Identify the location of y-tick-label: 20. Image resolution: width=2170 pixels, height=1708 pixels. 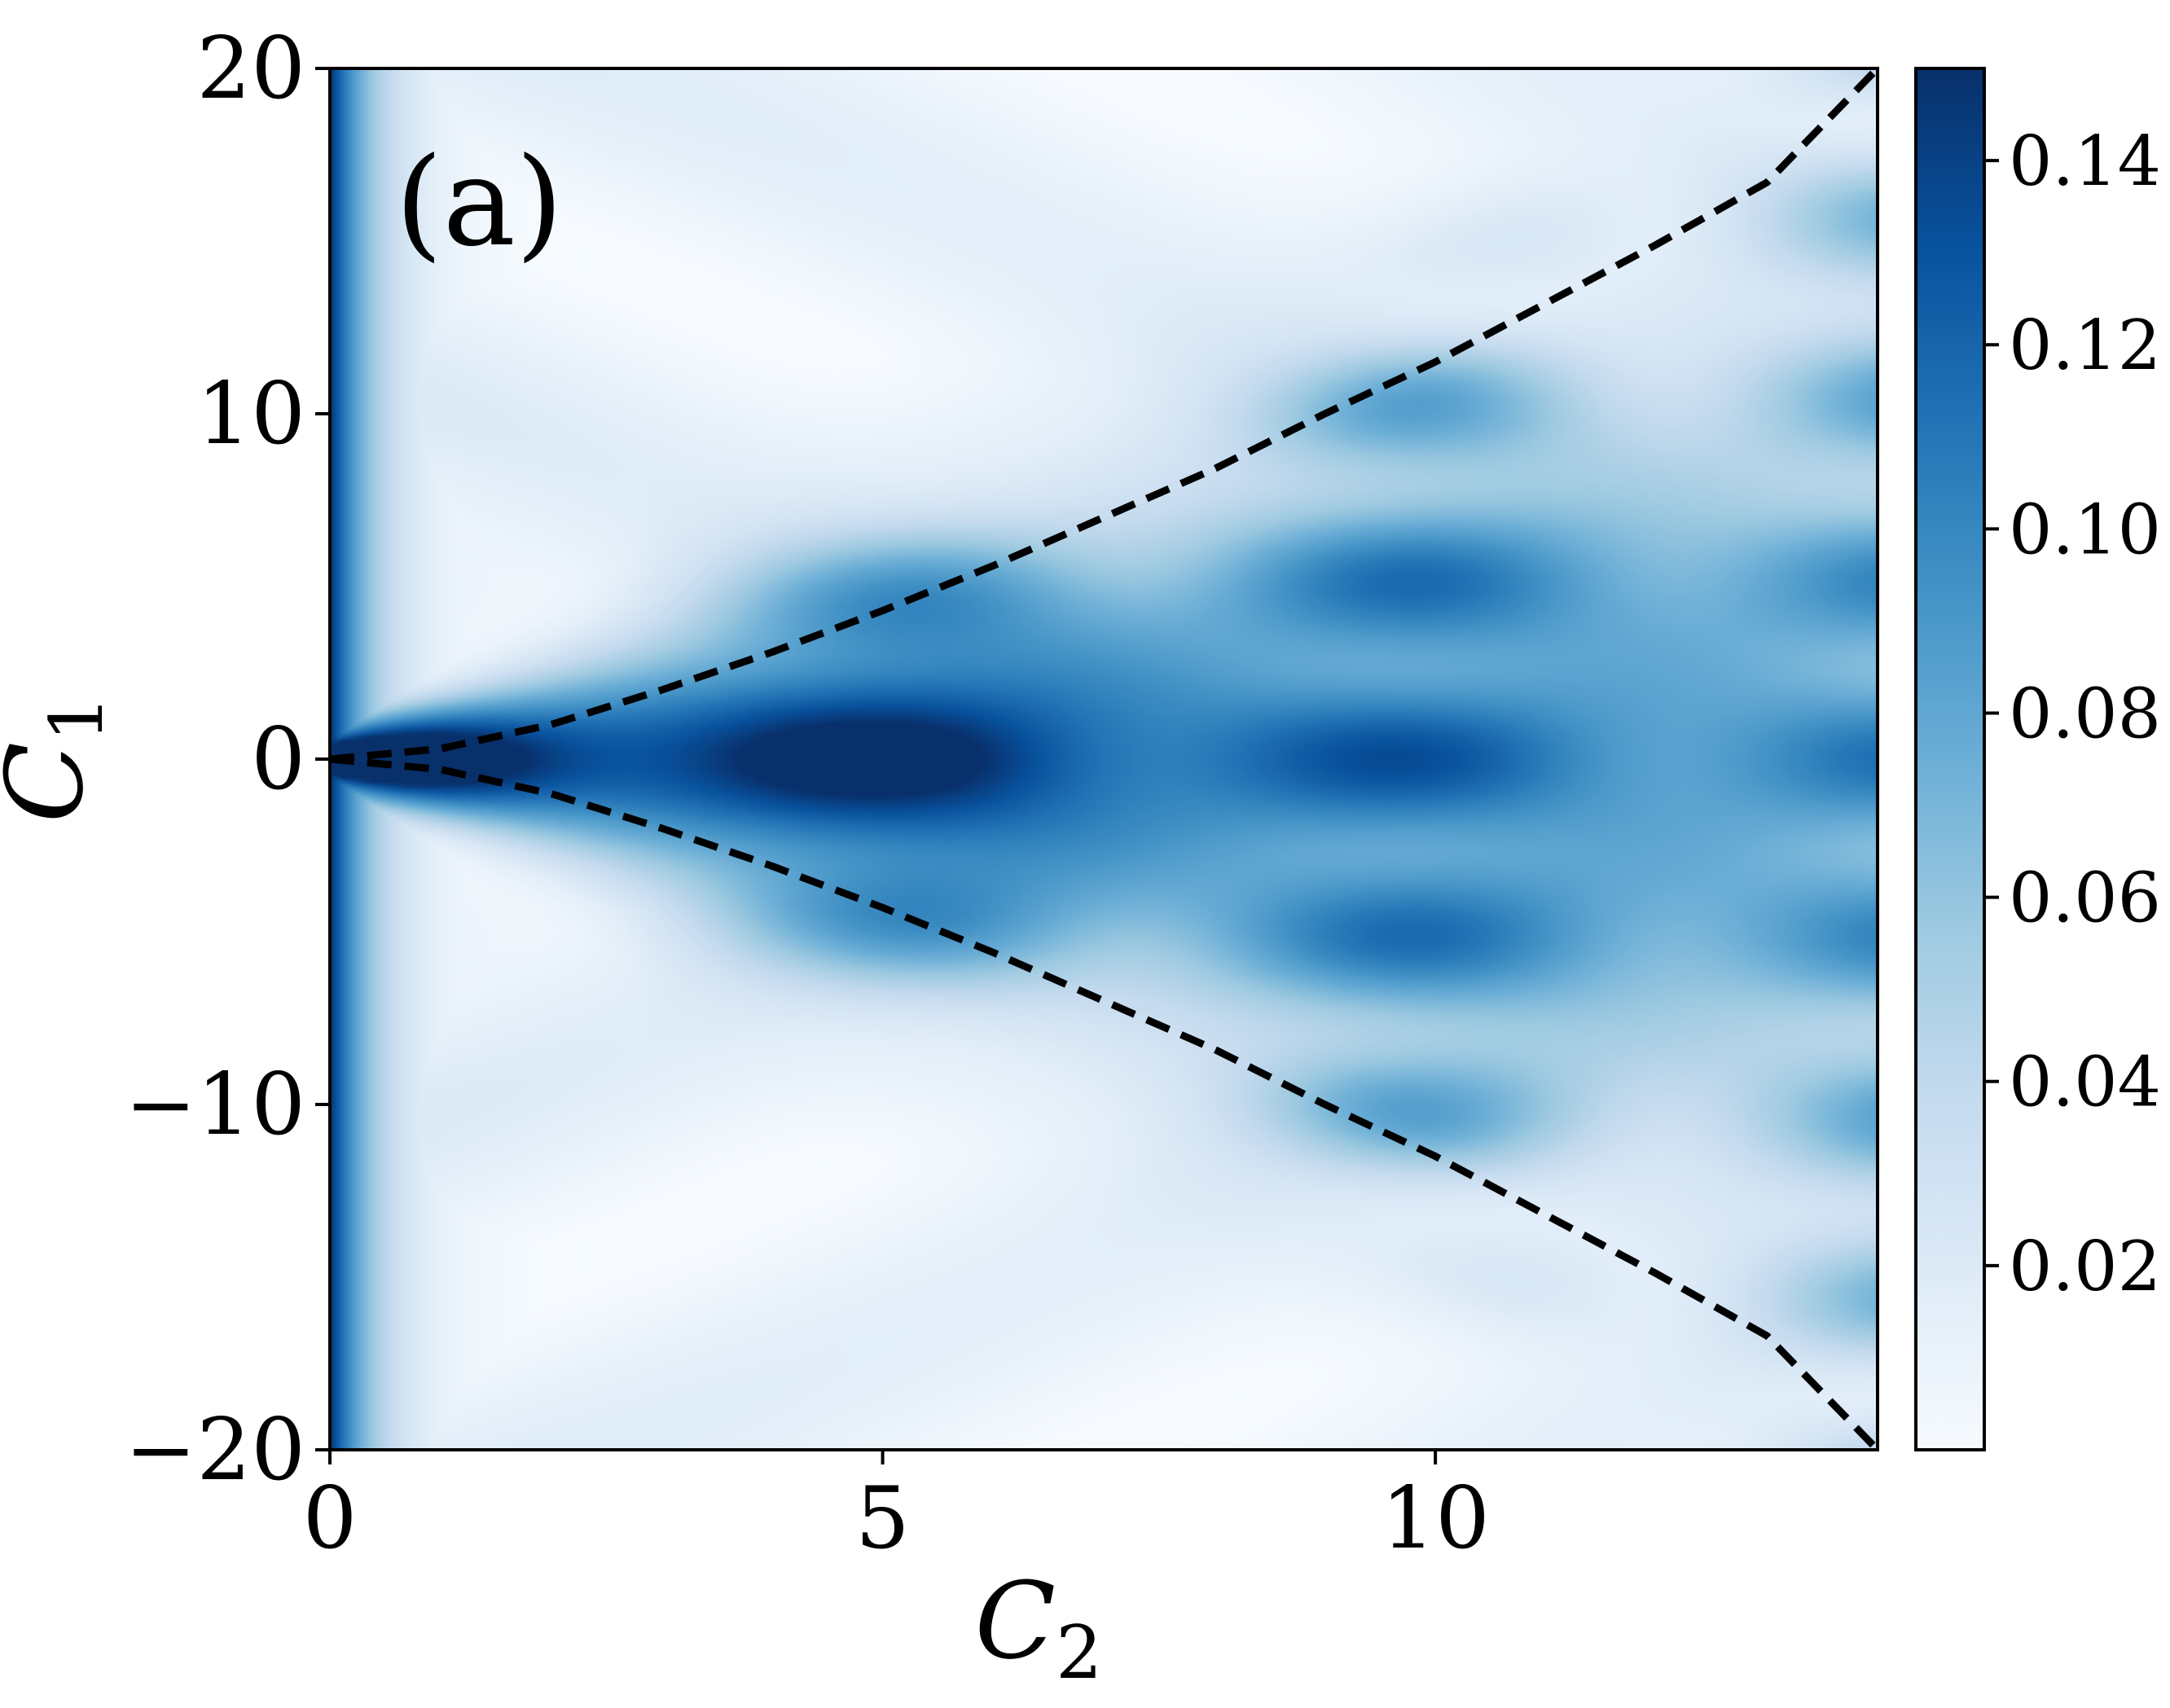
(251, 68).